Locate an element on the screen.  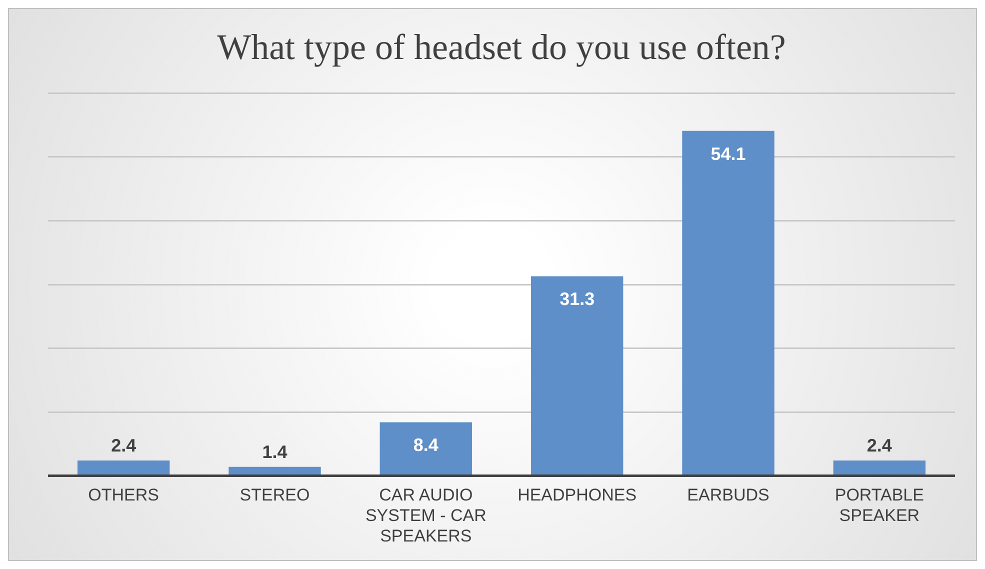
data-label: 31.3 is located at coordinates (577, 299).